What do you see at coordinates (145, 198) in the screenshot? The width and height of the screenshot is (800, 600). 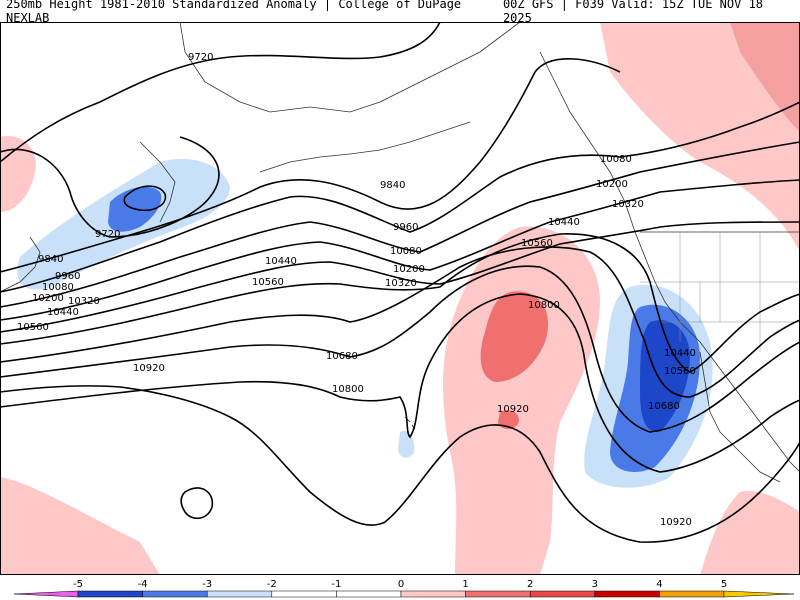 I see `contour-9720-low` at bounding box center [145, 198].